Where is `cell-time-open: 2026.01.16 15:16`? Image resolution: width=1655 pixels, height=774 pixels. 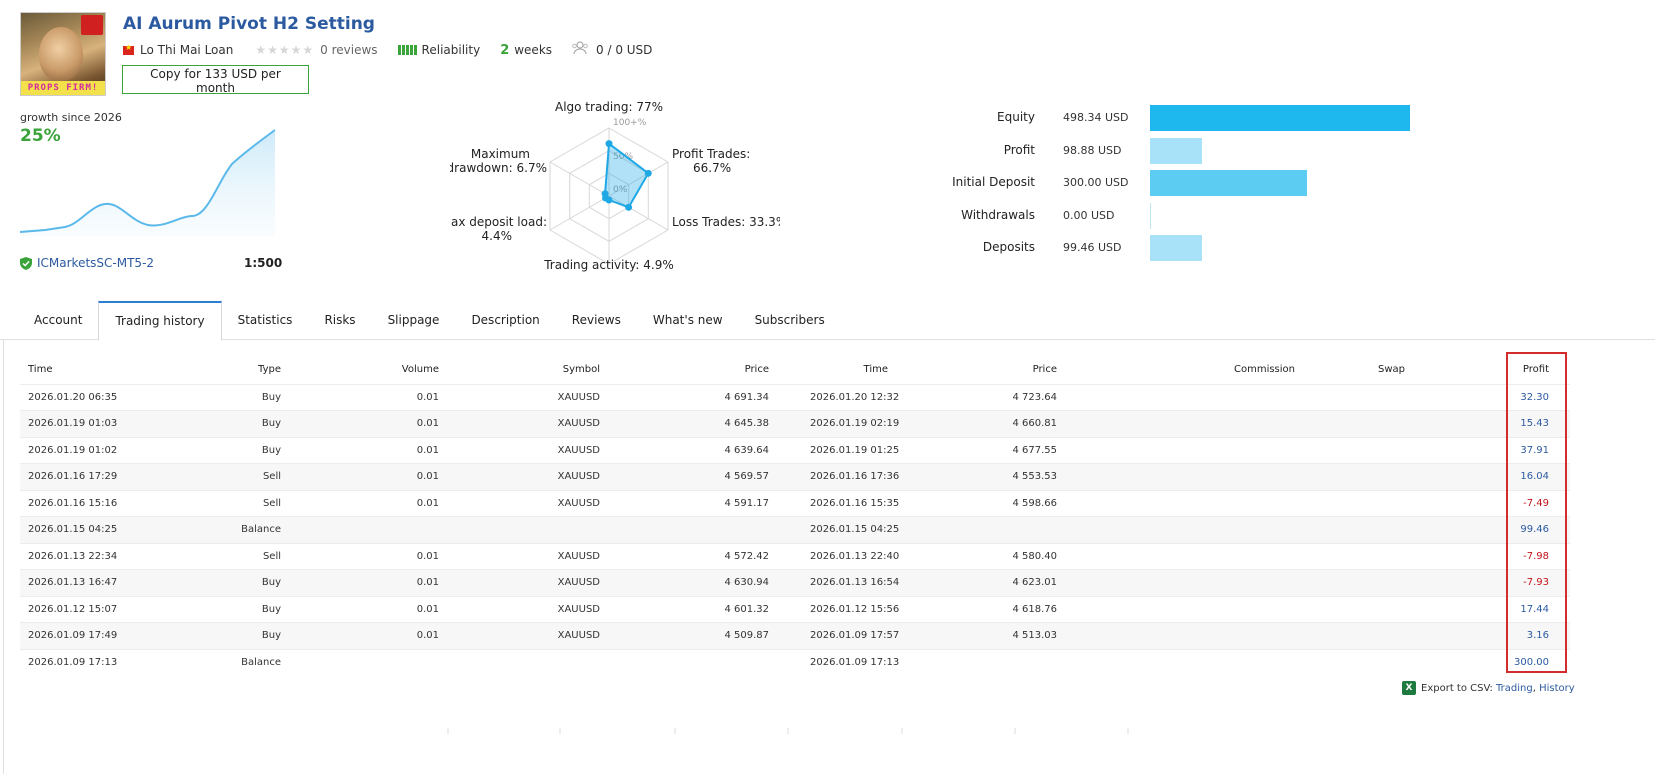 cell-time-open: 2026.01.16 15:16 is located at coordinates (73, 503).